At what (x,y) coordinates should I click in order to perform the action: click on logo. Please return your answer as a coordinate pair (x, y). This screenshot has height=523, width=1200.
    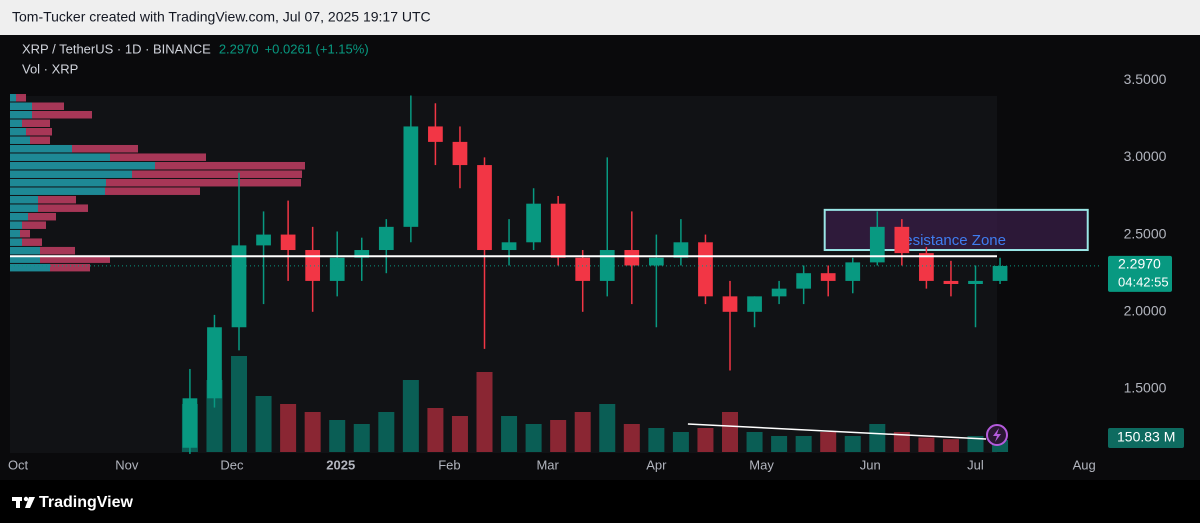
    Looking at the image, I should click on (23, 502).